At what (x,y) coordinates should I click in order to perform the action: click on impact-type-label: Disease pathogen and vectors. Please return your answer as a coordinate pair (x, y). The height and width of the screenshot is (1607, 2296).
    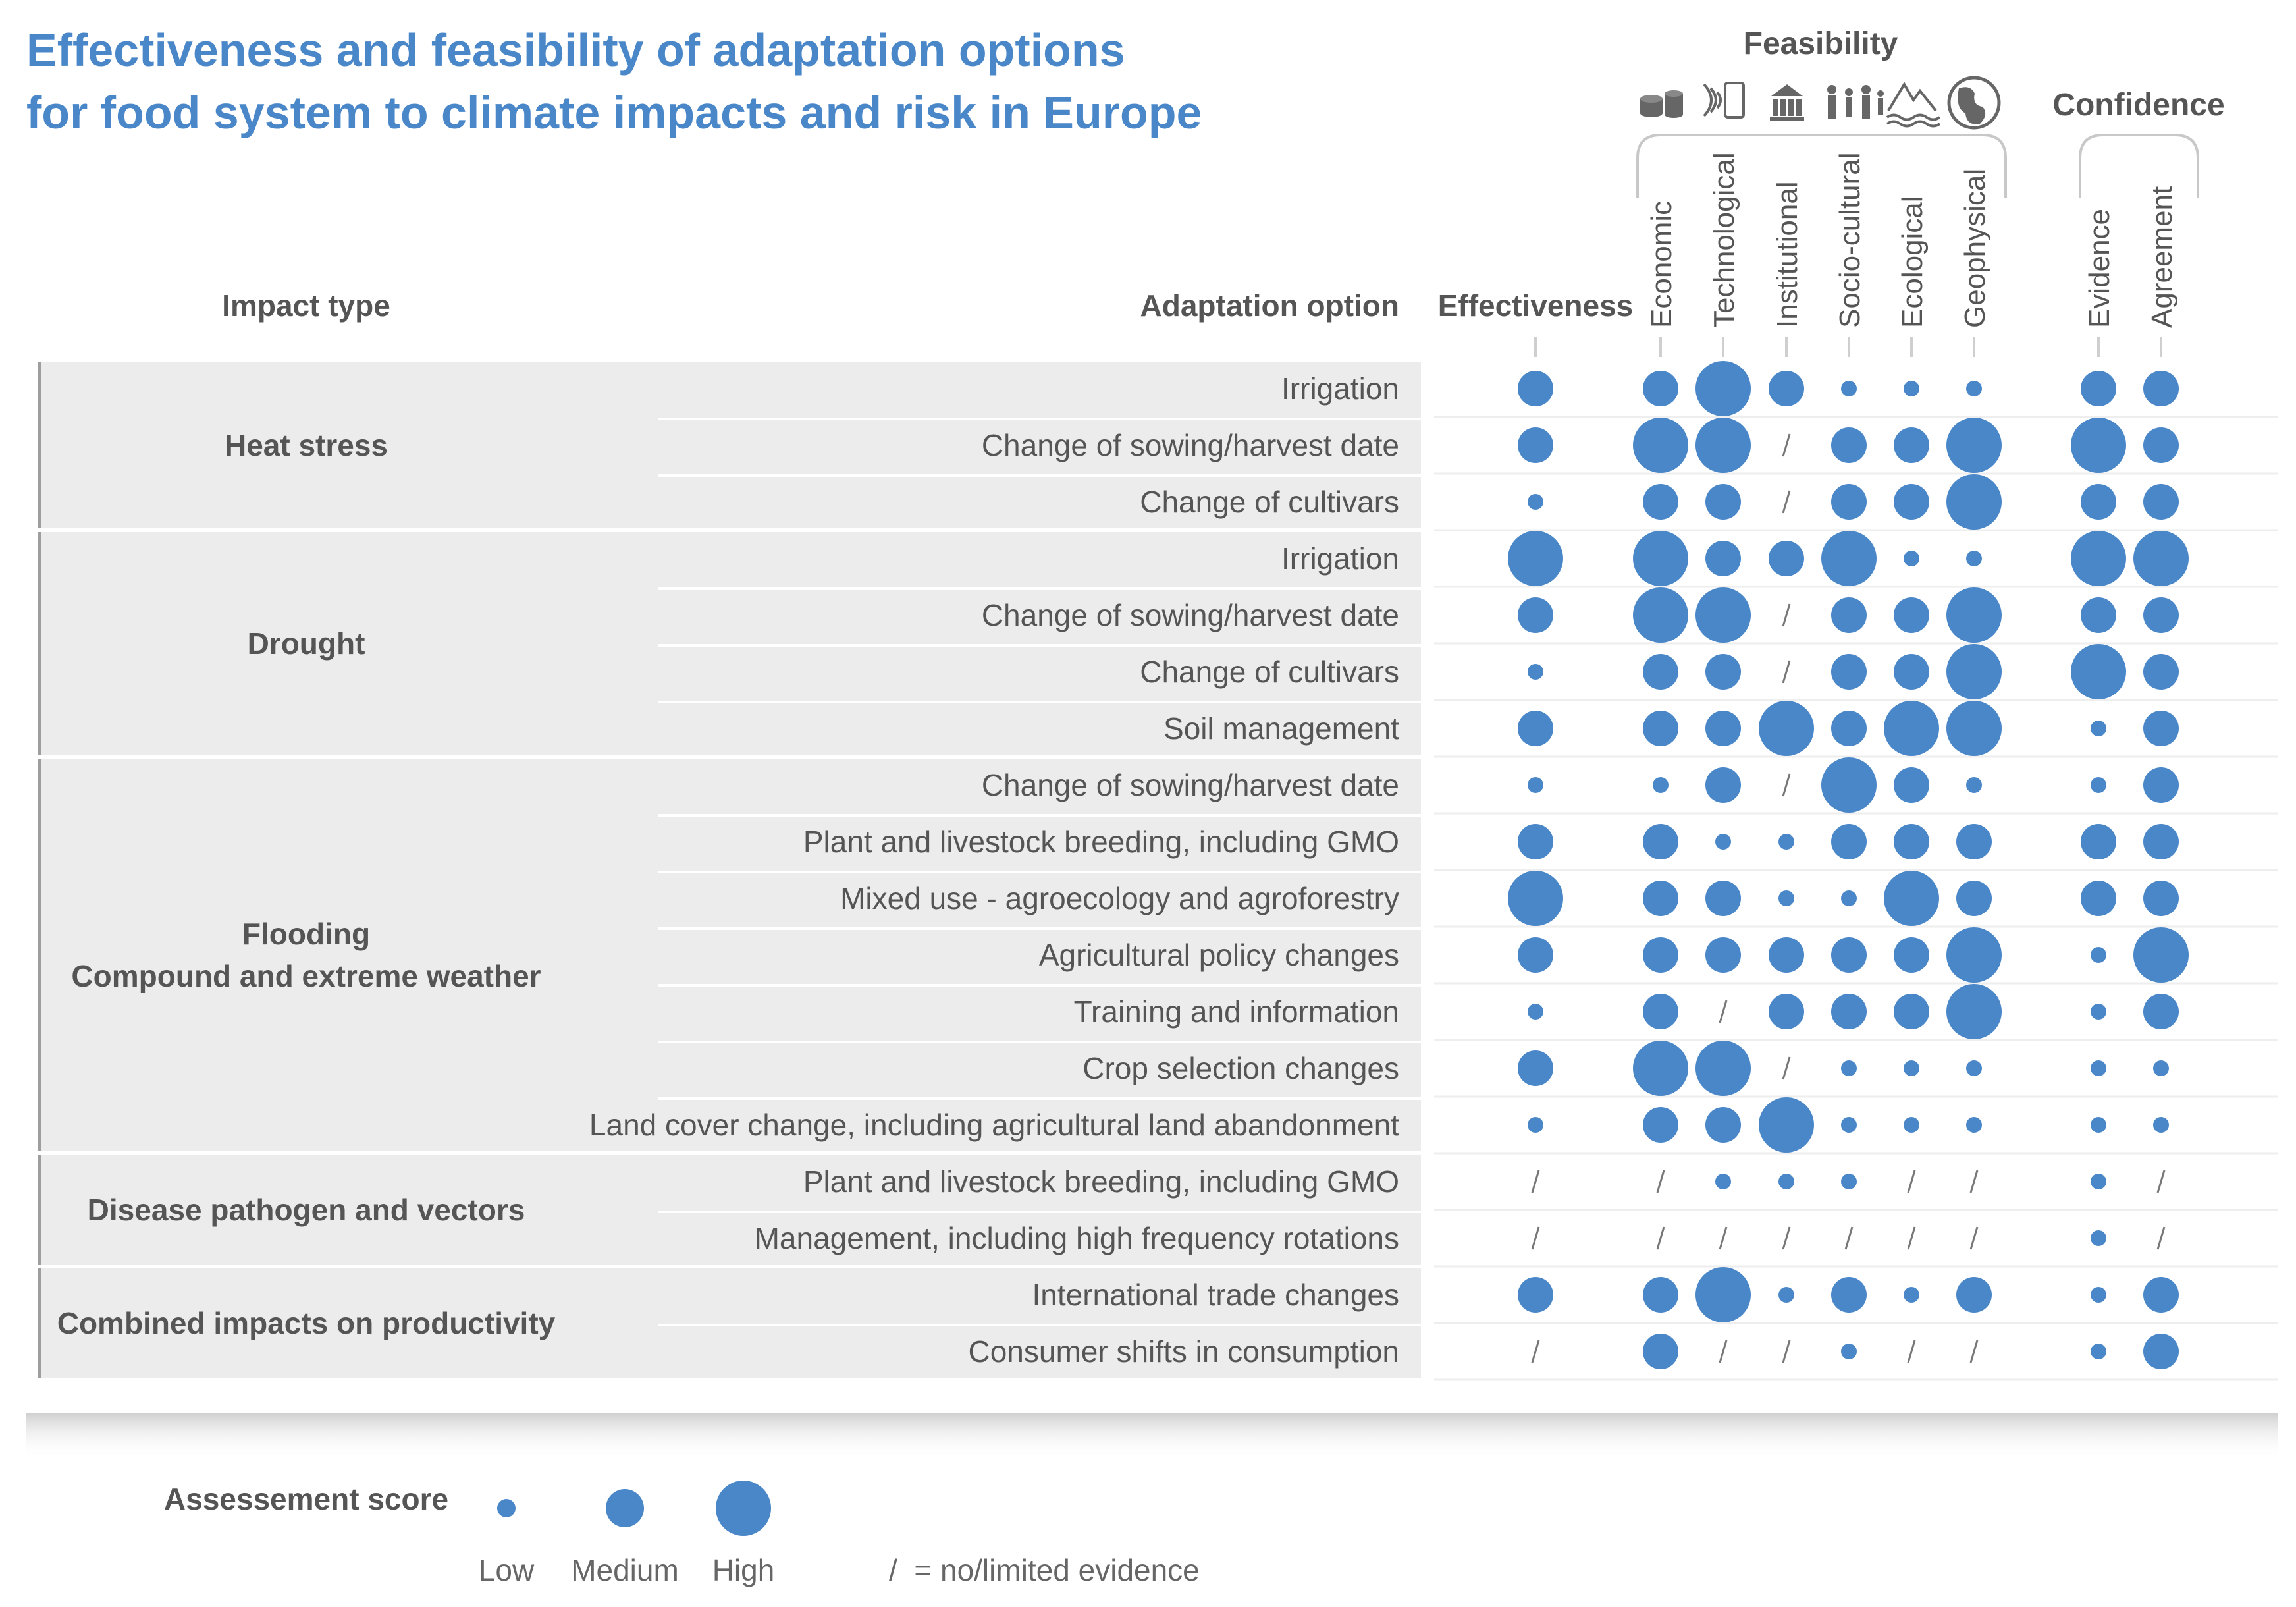
    Looking at the image, I should click on (306, 1210).